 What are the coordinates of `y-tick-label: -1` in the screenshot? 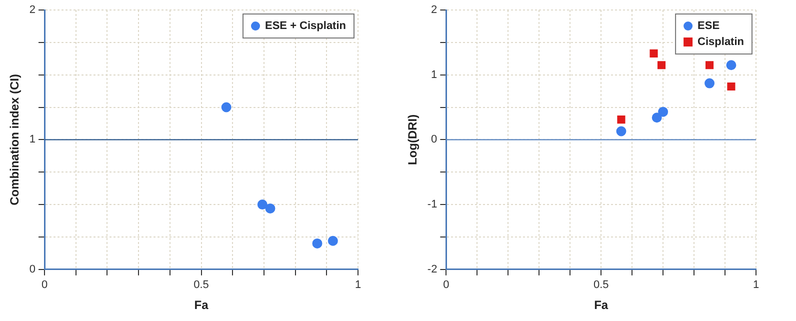 It's located at (432, 204).